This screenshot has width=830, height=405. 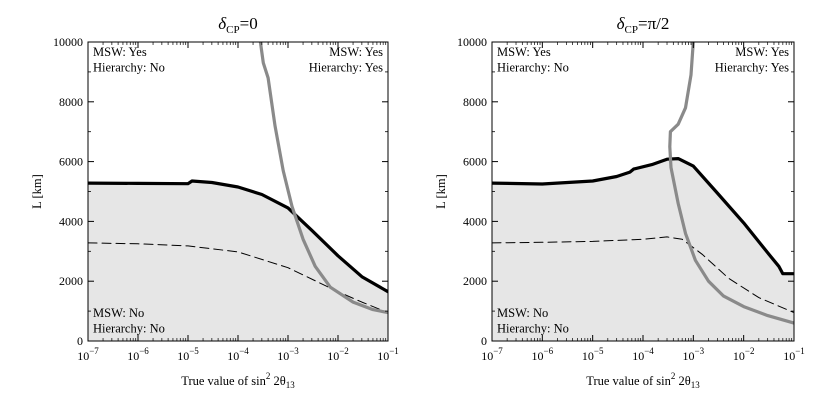 What do you see at coordinates (643, 25) in the screenshot?
I see `chart-title: δCP=π/2` at bounding box center [643, 25].